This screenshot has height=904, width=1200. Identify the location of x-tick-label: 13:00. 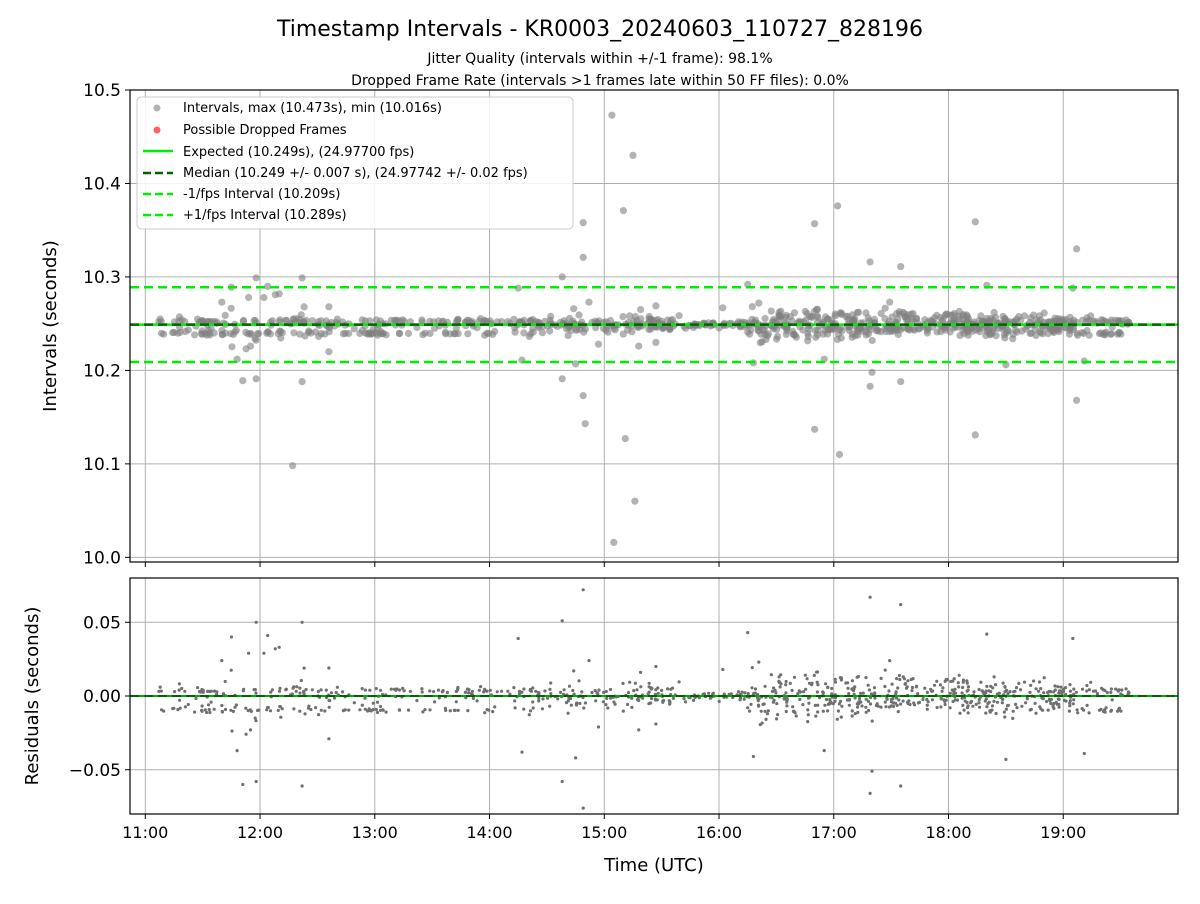
(375, 832).